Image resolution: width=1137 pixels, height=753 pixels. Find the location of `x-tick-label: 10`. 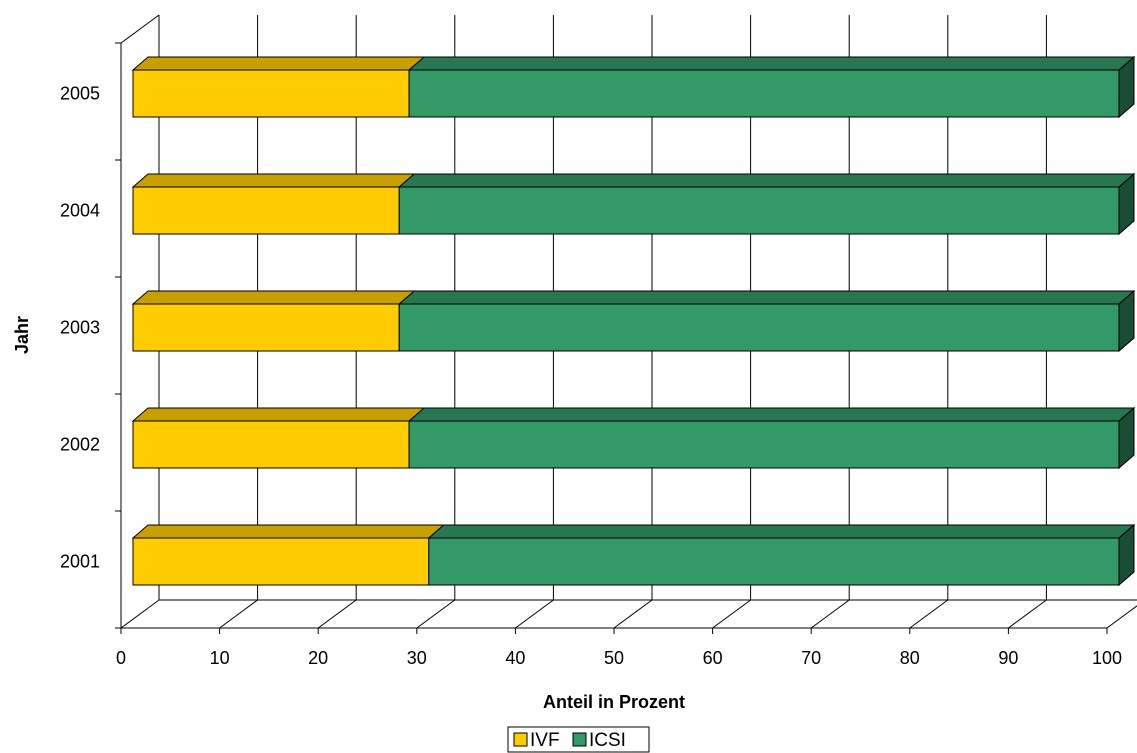

x-tick-label: 10 is located at coordinates (220, 658).